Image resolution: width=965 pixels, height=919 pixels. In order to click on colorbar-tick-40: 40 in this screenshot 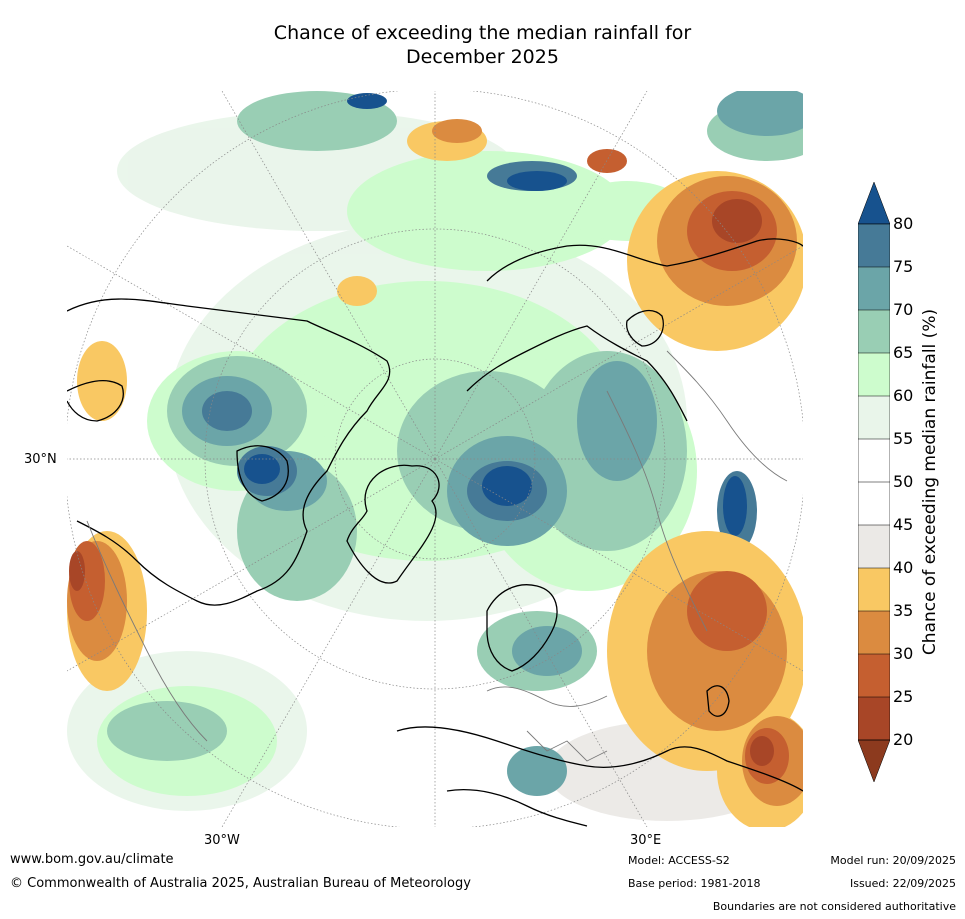, I will do `click(903, 567)`.